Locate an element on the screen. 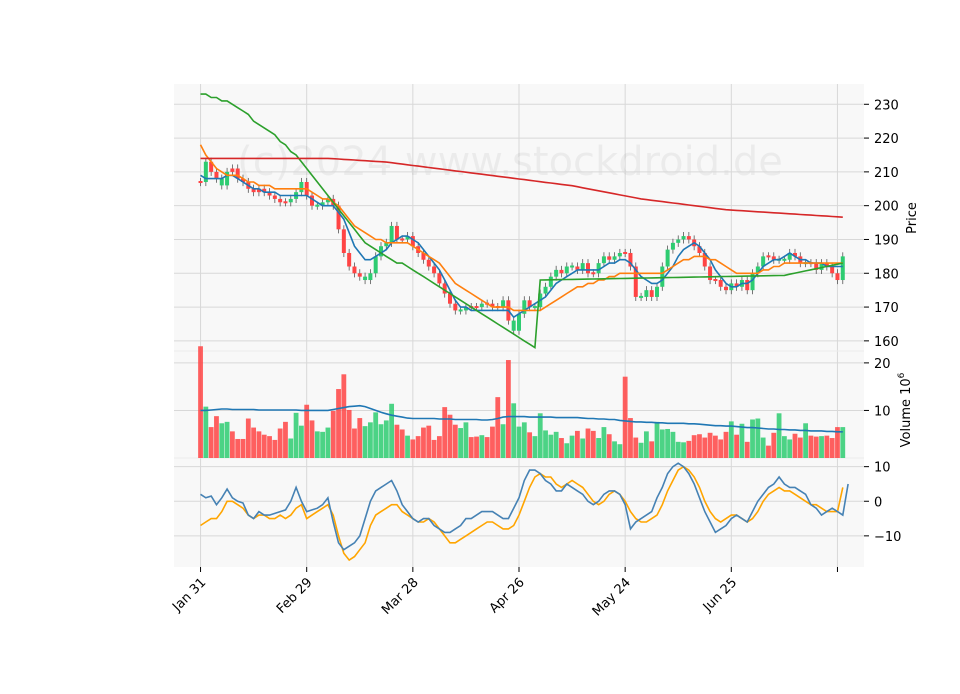 This screenshot has height=694, width=960. x-tick-label: Apr 26 is located at coordinates (507, 595).